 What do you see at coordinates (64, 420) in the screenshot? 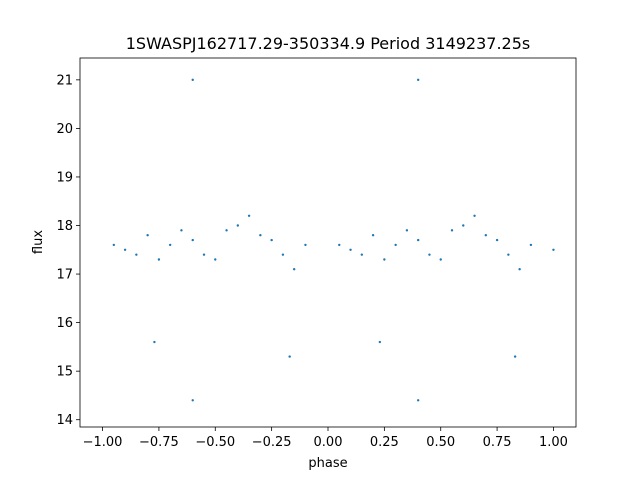
I see `y-tick-label: 14` at bounding box center [64, 420].